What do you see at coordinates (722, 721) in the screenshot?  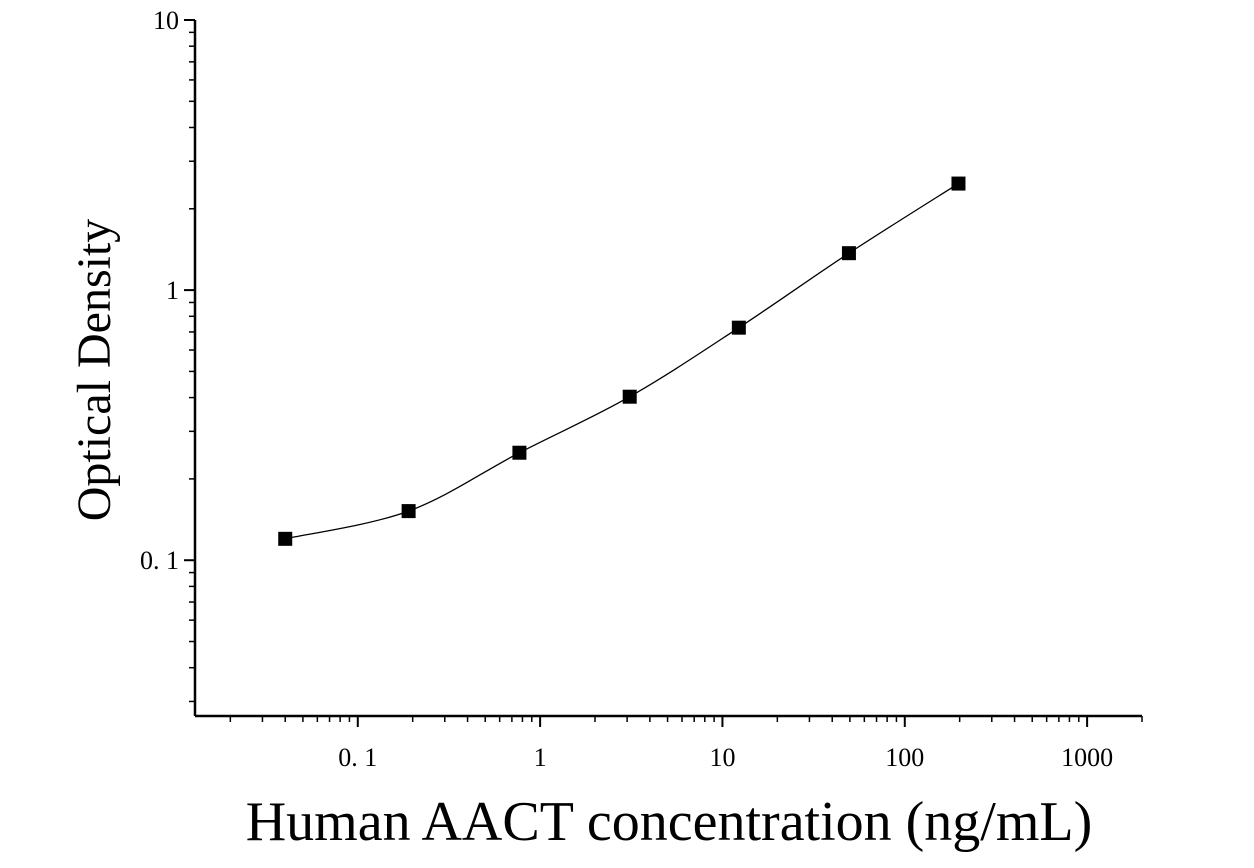 I see `x-major-ticks` at bounding box center [722, 721].